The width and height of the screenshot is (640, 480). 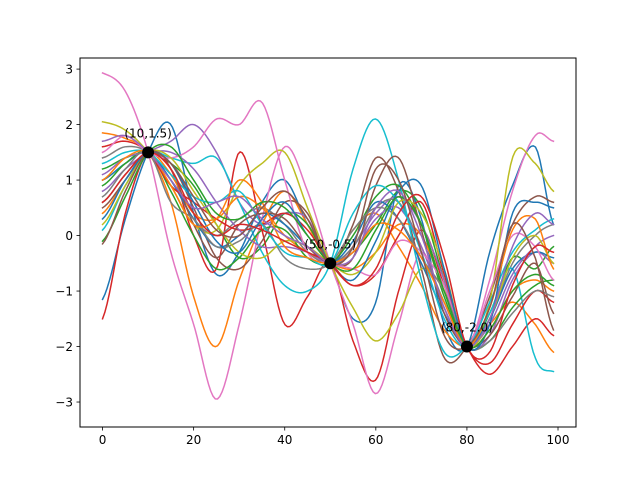 I want to click on y-tick-label-3: 3, so click(x=69, y=70).